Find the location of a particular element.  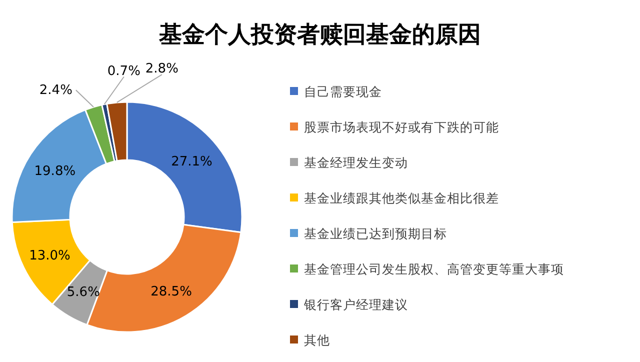

legend-item: 股票市场表现不好或有下跌的可能 is located at coordinates (394, 127).